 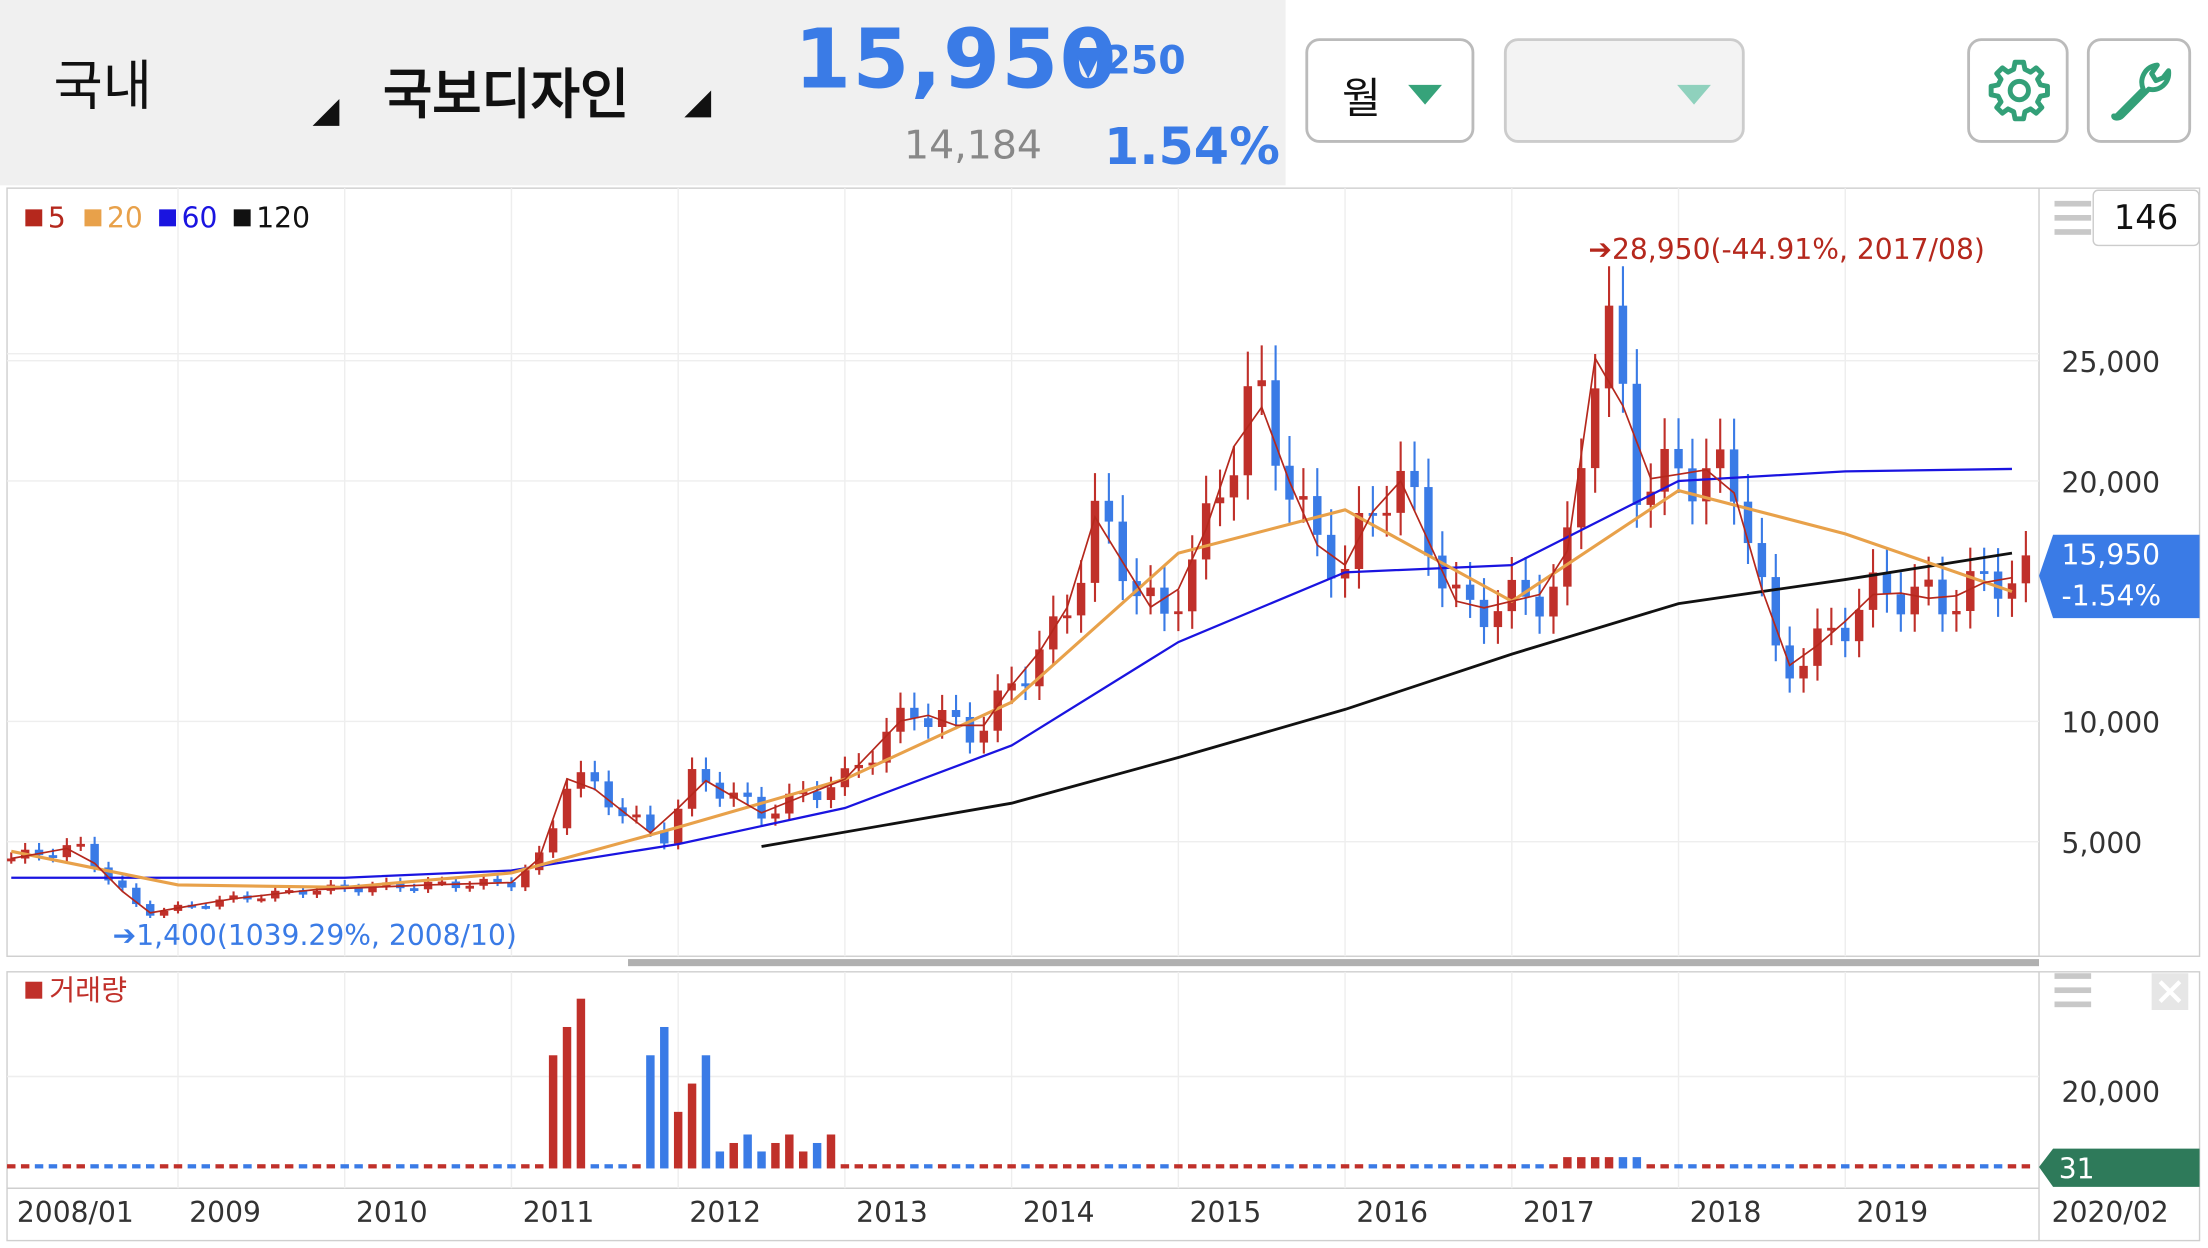 I want to click on y-tick-label: 10,000, so click(x=2111, y=723).